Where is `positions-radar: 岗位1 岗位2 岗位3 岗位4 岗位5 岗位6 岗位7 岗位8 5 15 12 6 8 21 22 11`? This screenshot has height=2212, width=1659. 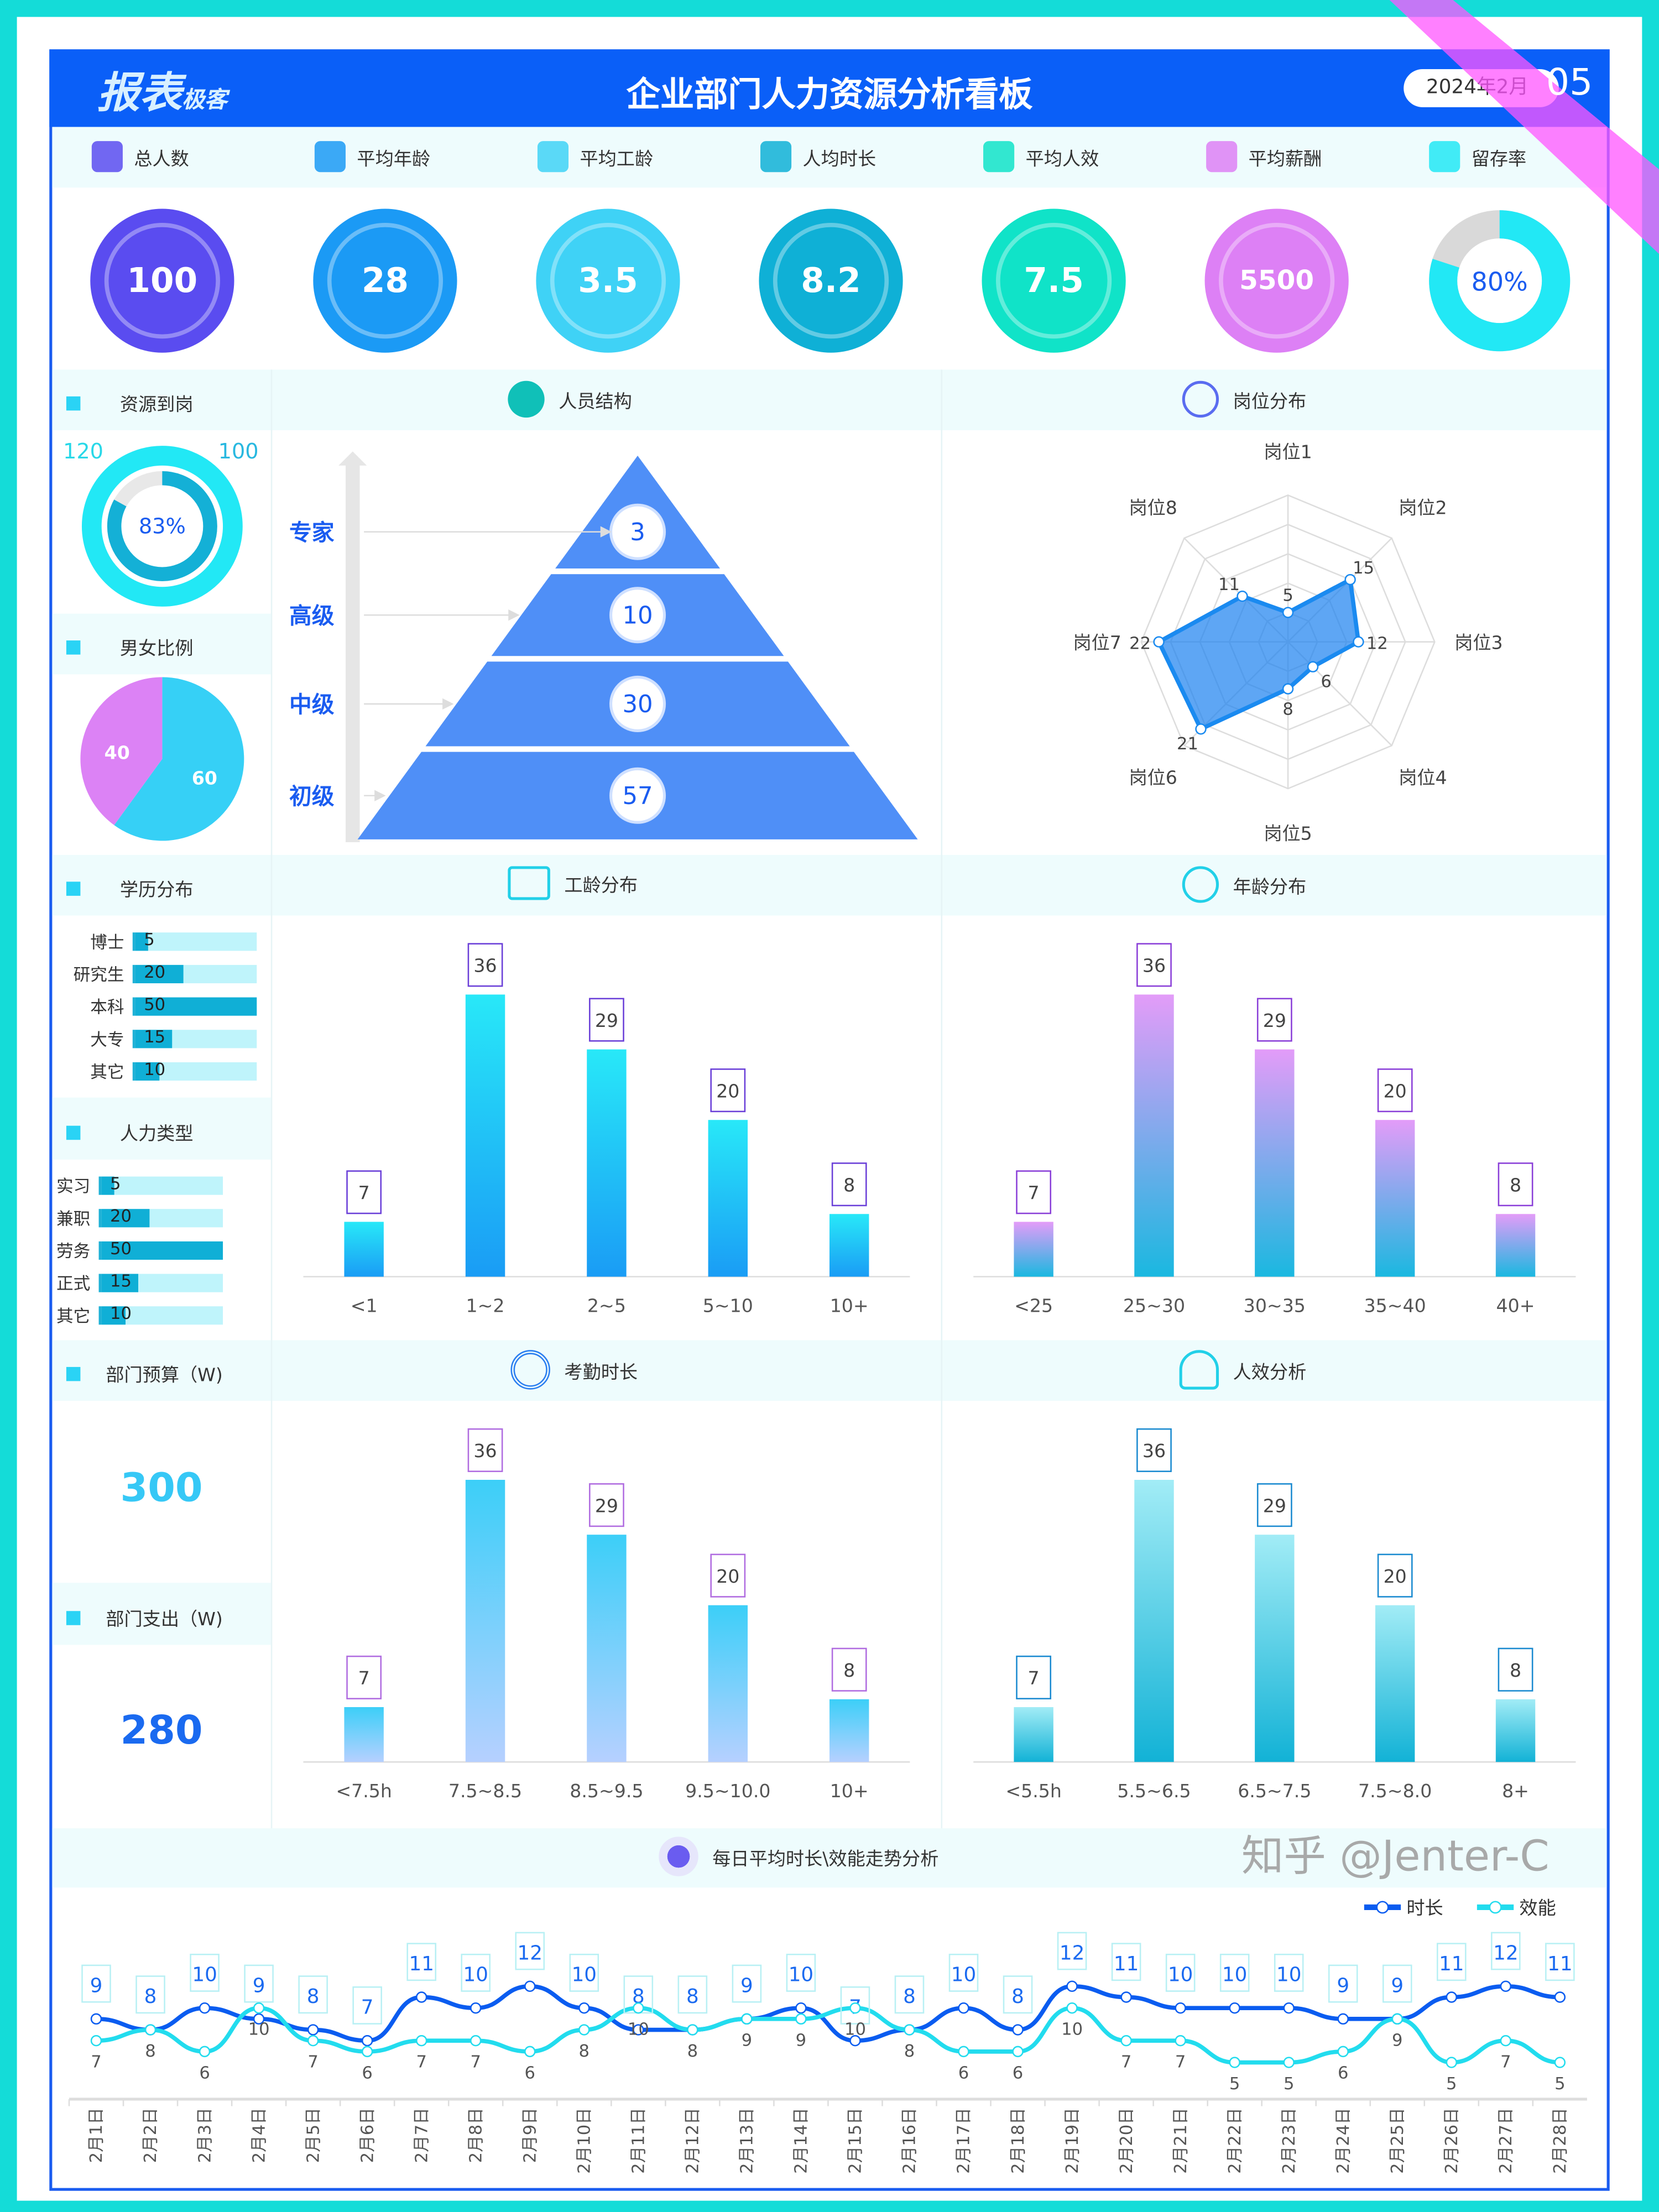
positions-radar: 岗位1 岗位2 岗位3 岗位4 岗位5 岗位6 岗位7 岗位8 5 15 12 6 8 21 22 11 is located at coordinates (1288, 643).